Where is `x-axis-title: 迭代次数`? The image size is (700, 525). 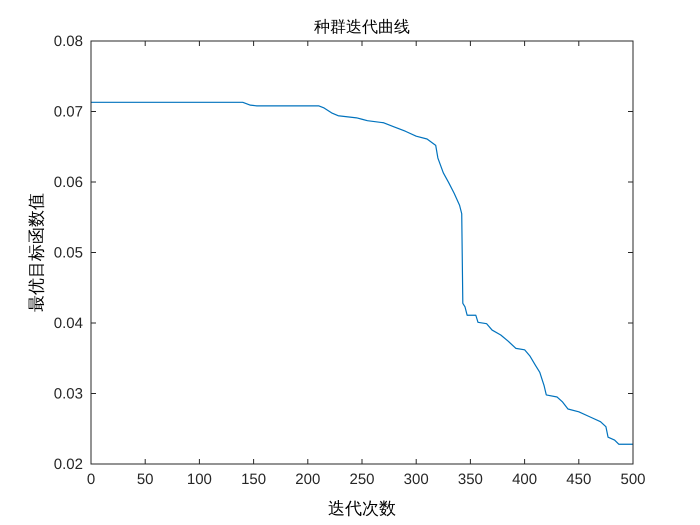
x-axis-title: 迭代次数 is located at coordinates (362, 508).